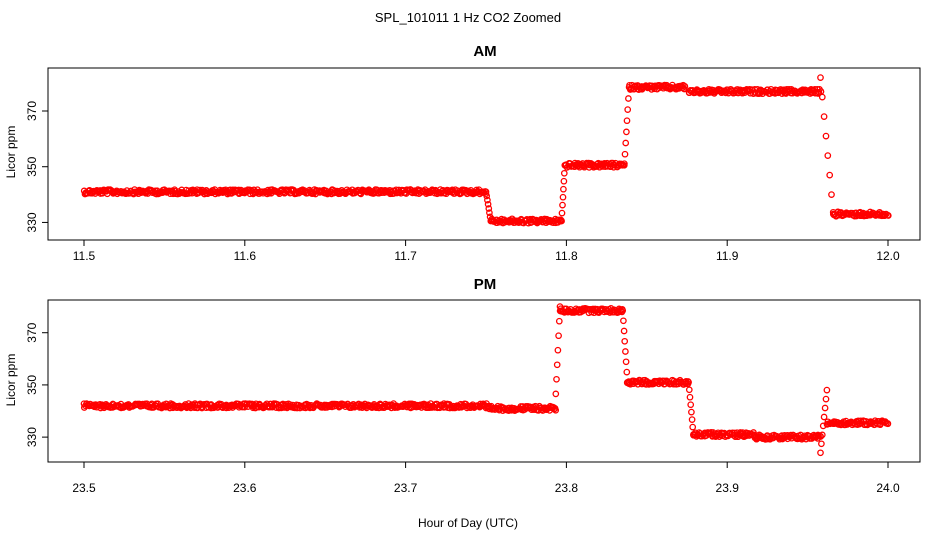 The height and width of the screenshot is (540, 936). Describe the element at coordinates (888, 256) in the screenshot. I see `x-tick-label: 12.0` at that location.